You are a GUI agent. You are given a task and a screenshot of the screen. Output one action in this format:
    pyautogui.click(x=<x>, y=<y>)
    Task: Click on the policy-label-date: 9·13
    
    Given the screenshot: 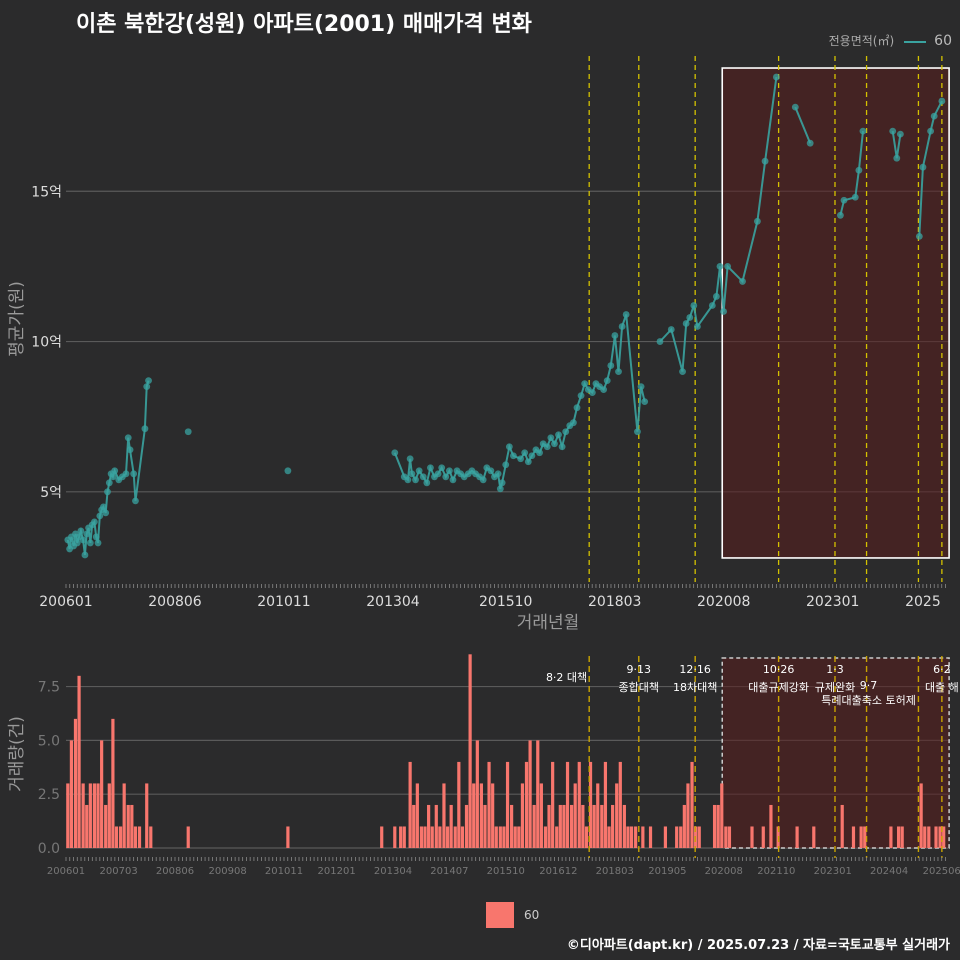 What is the action you would take?
    pyautogui.click(x=639, y=669)
    